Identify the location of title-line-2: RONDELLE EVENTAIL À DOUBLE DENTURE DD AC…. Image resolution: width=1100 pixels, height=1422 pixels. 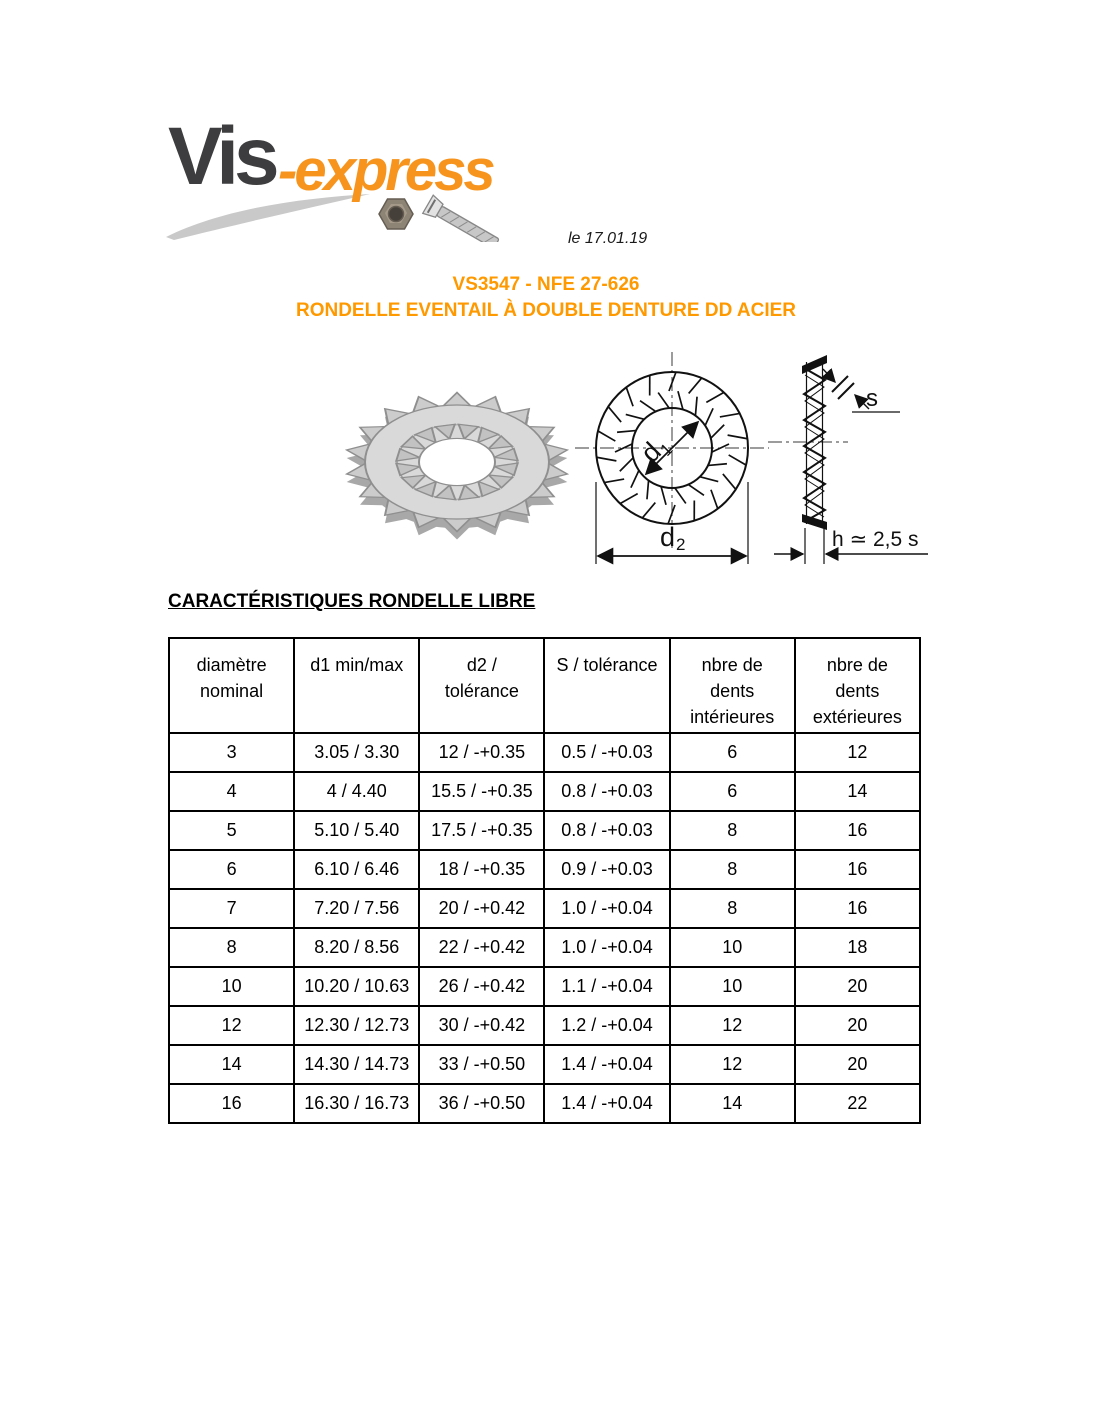
(545, 310).